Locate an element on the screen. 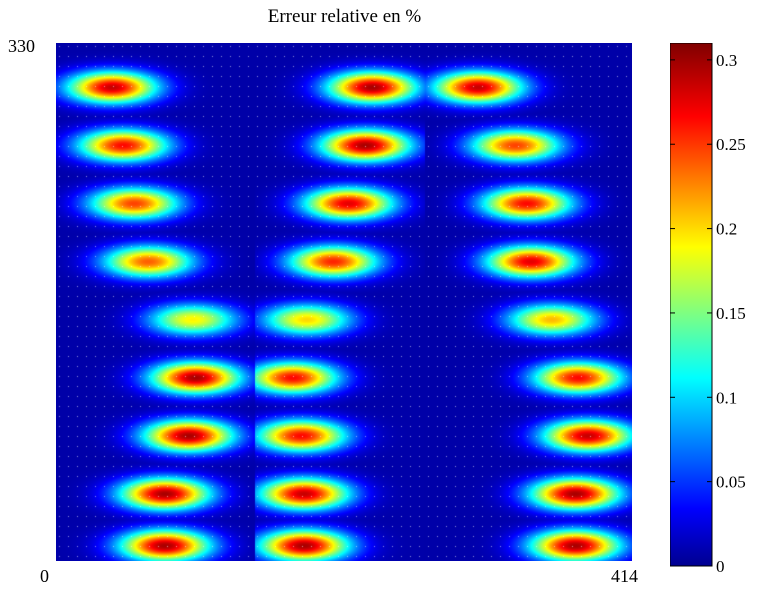  colorbar-tick-label: 0 is located at coordinates (720, 566).